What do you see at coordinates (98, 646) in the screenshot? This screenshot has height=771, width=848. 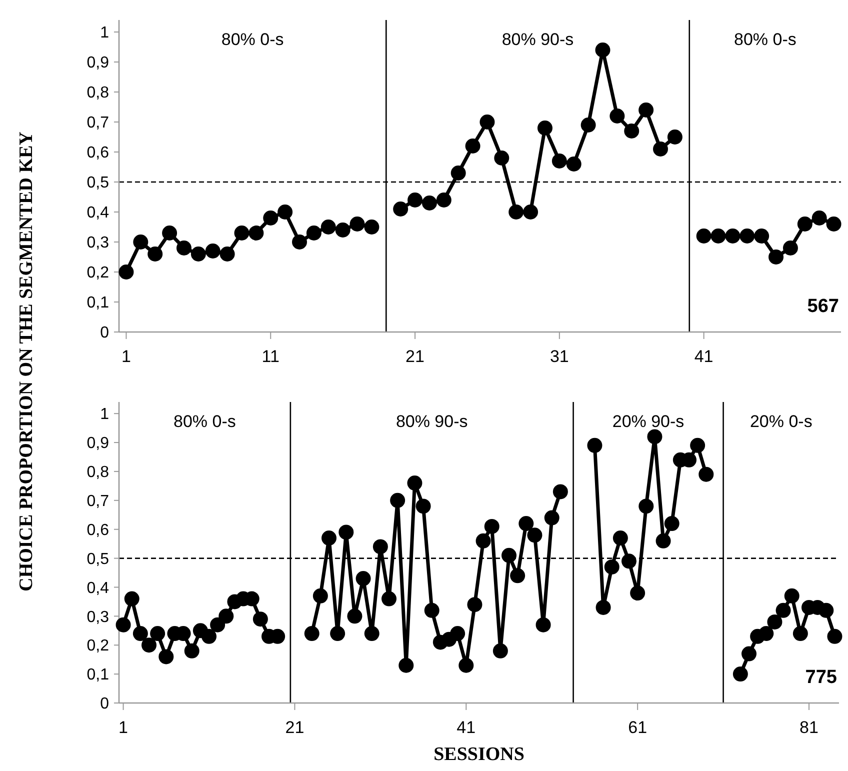 I see `y-tick-label: 0,2` at bounding box center [98, 646].